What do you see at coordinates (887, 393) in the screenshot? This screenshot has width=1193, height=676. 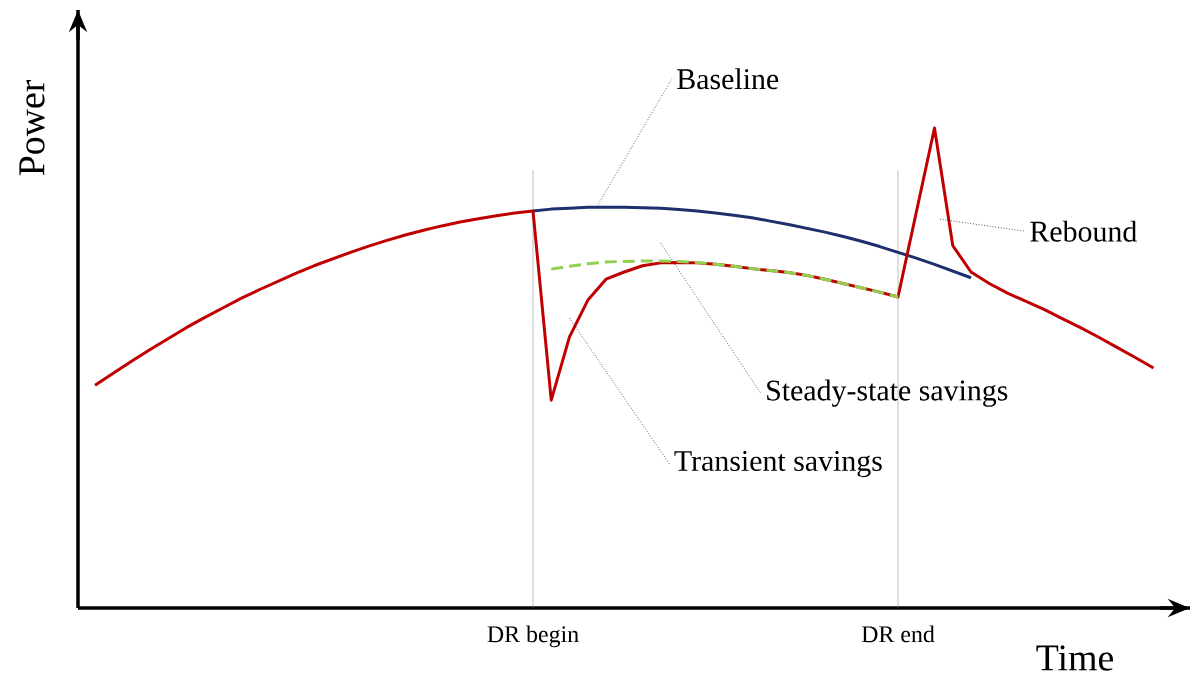 I see `annotation: Steady-state savings` at bounding box center [887, 393].